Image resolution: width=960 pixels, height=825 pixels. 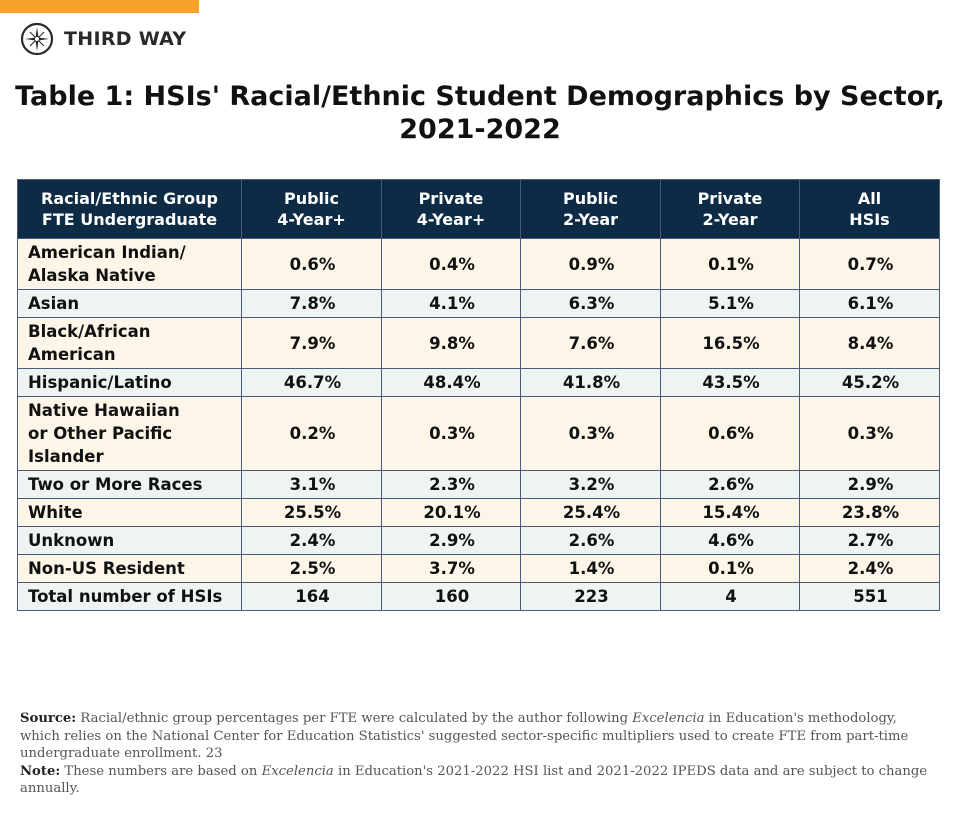 What do you see at coordinates (869, 343) in the screenshot?
I see `table-cell: 8.4%` at bounding box center [869, 343].